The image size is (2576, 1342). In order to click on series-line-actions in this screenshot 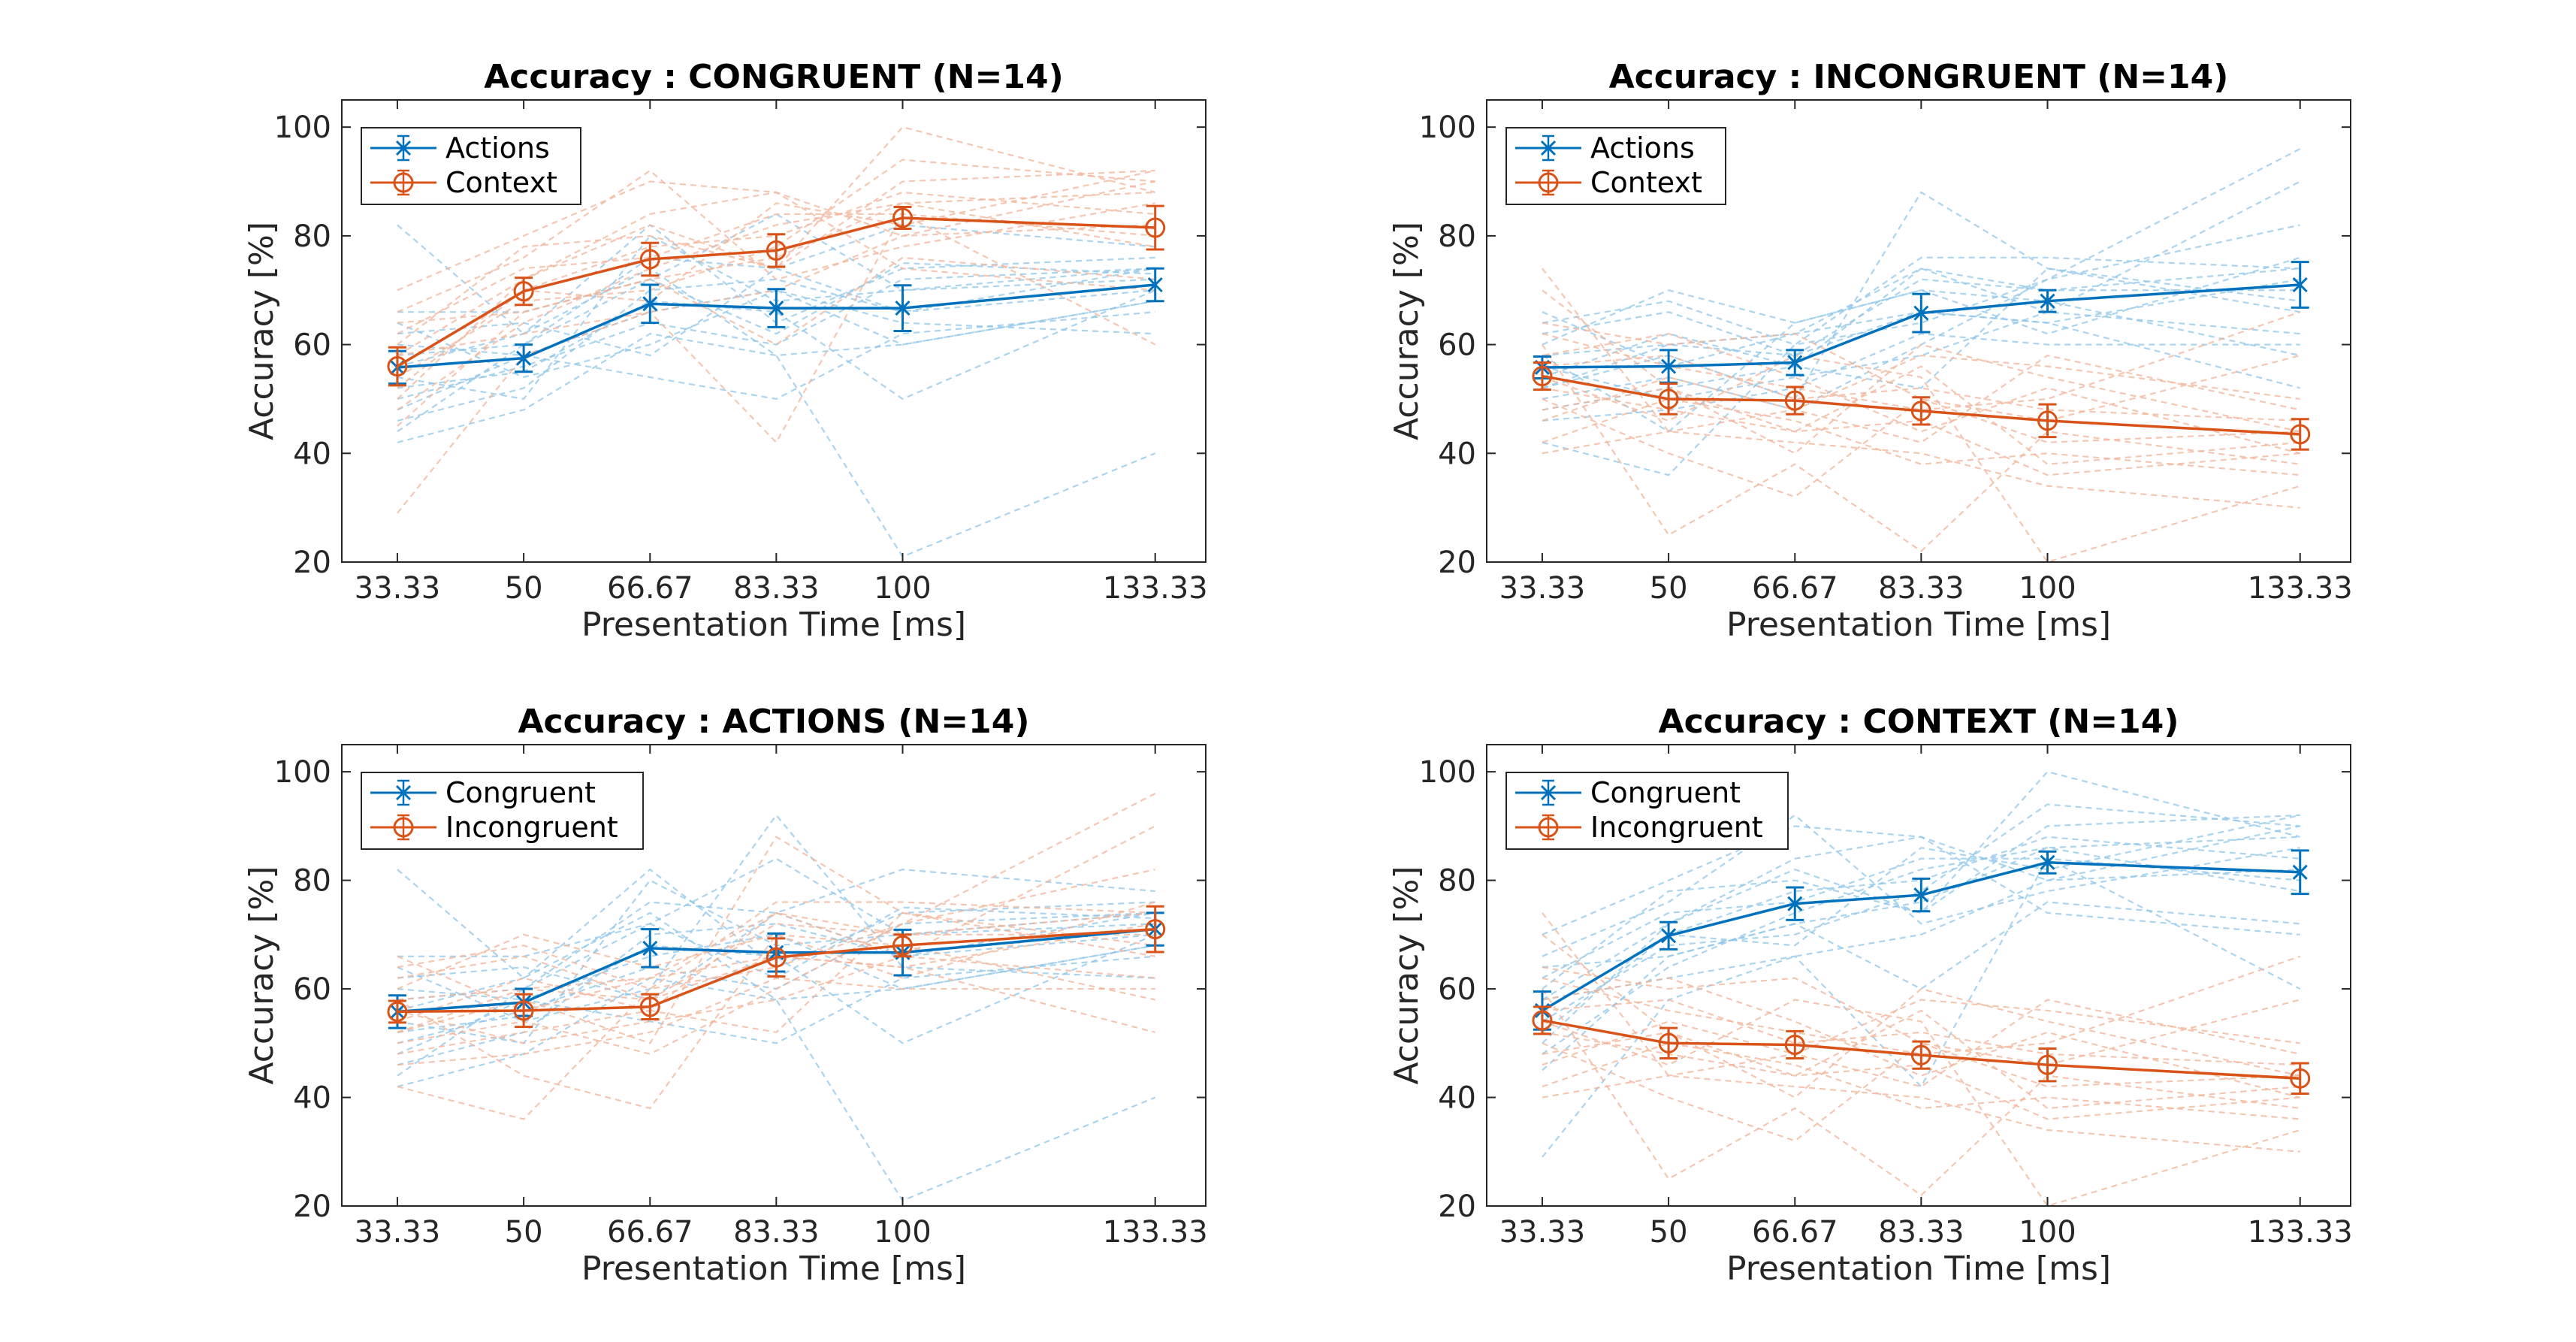, I will do `click(776, 326)`.